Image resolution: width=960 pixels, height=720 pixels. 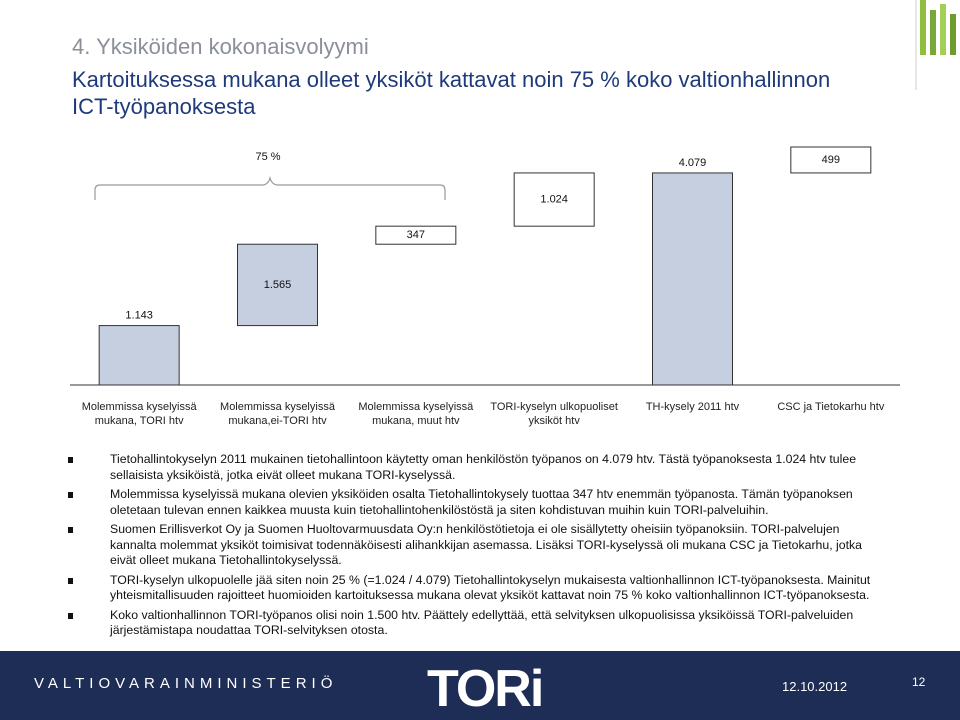 What do you see at coordinates (186, 683) in the screenshot?
I see `ministry: VALTIOVARAINMINISTERIÖ` at bounding box center [186, 683].